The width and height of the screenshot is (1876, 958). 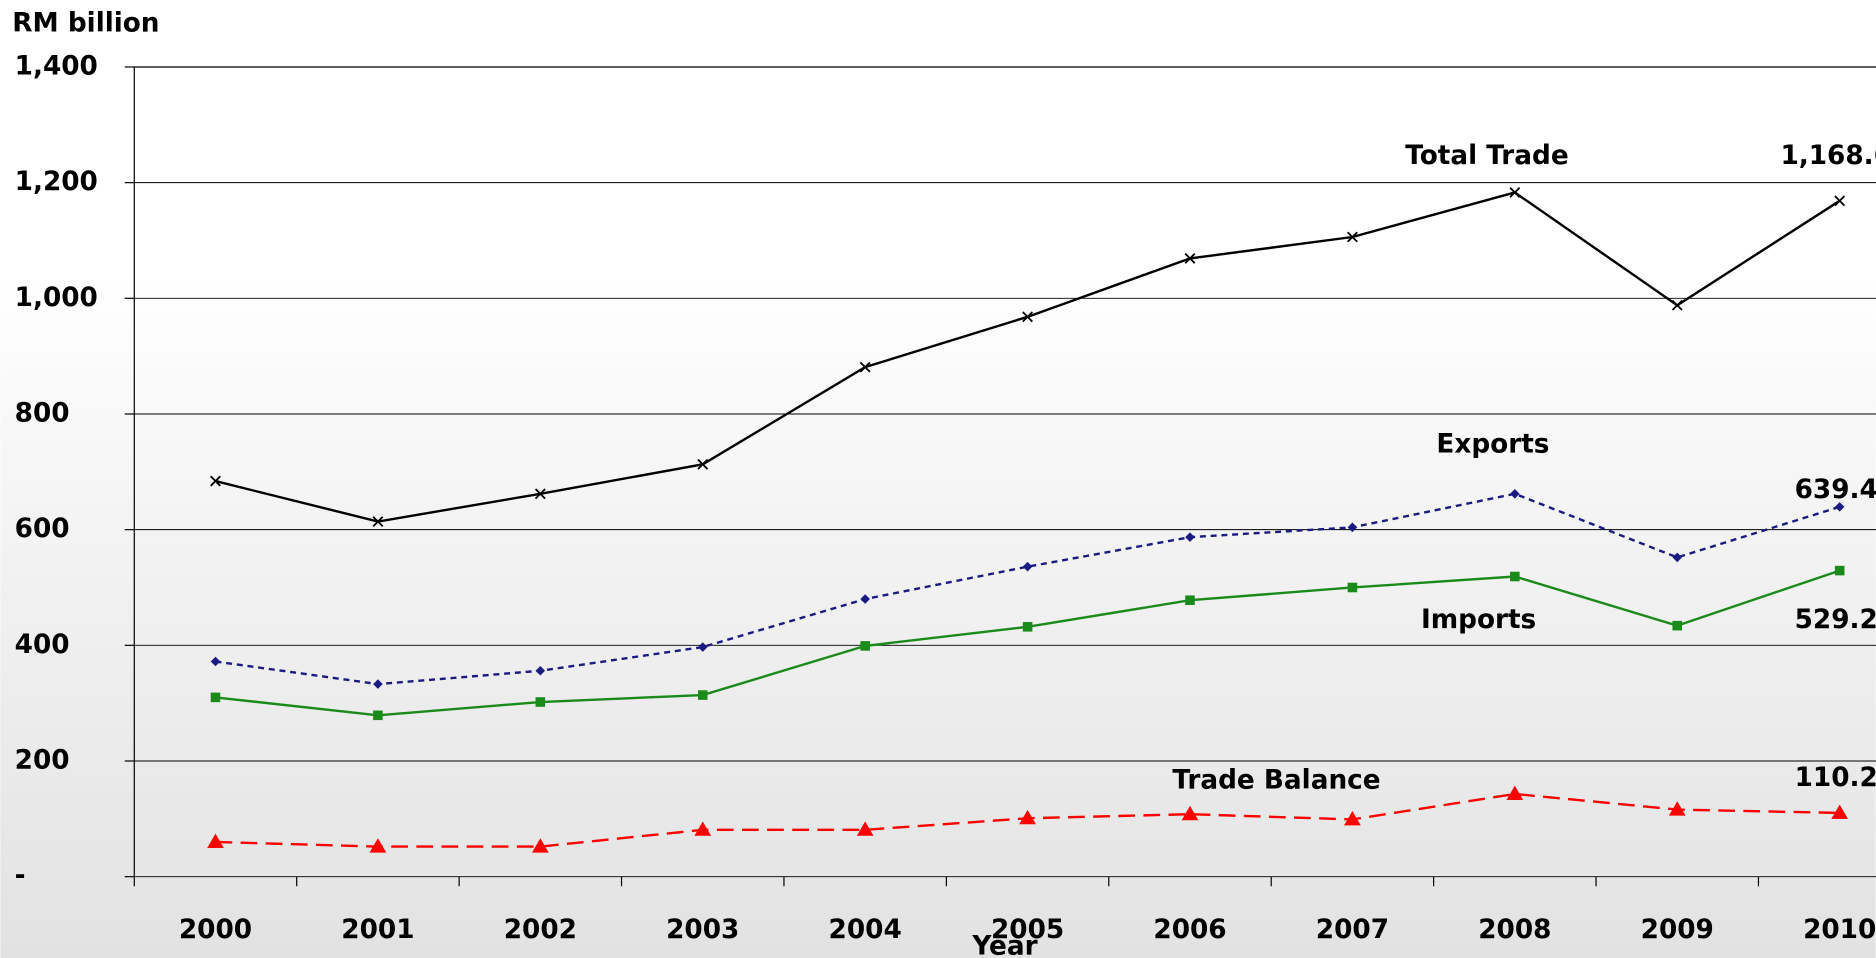 What do you see at coordinates (1004, 945) in the screenshot?
I see `x-axis-label: Year` at bounding box center [1004, 945].